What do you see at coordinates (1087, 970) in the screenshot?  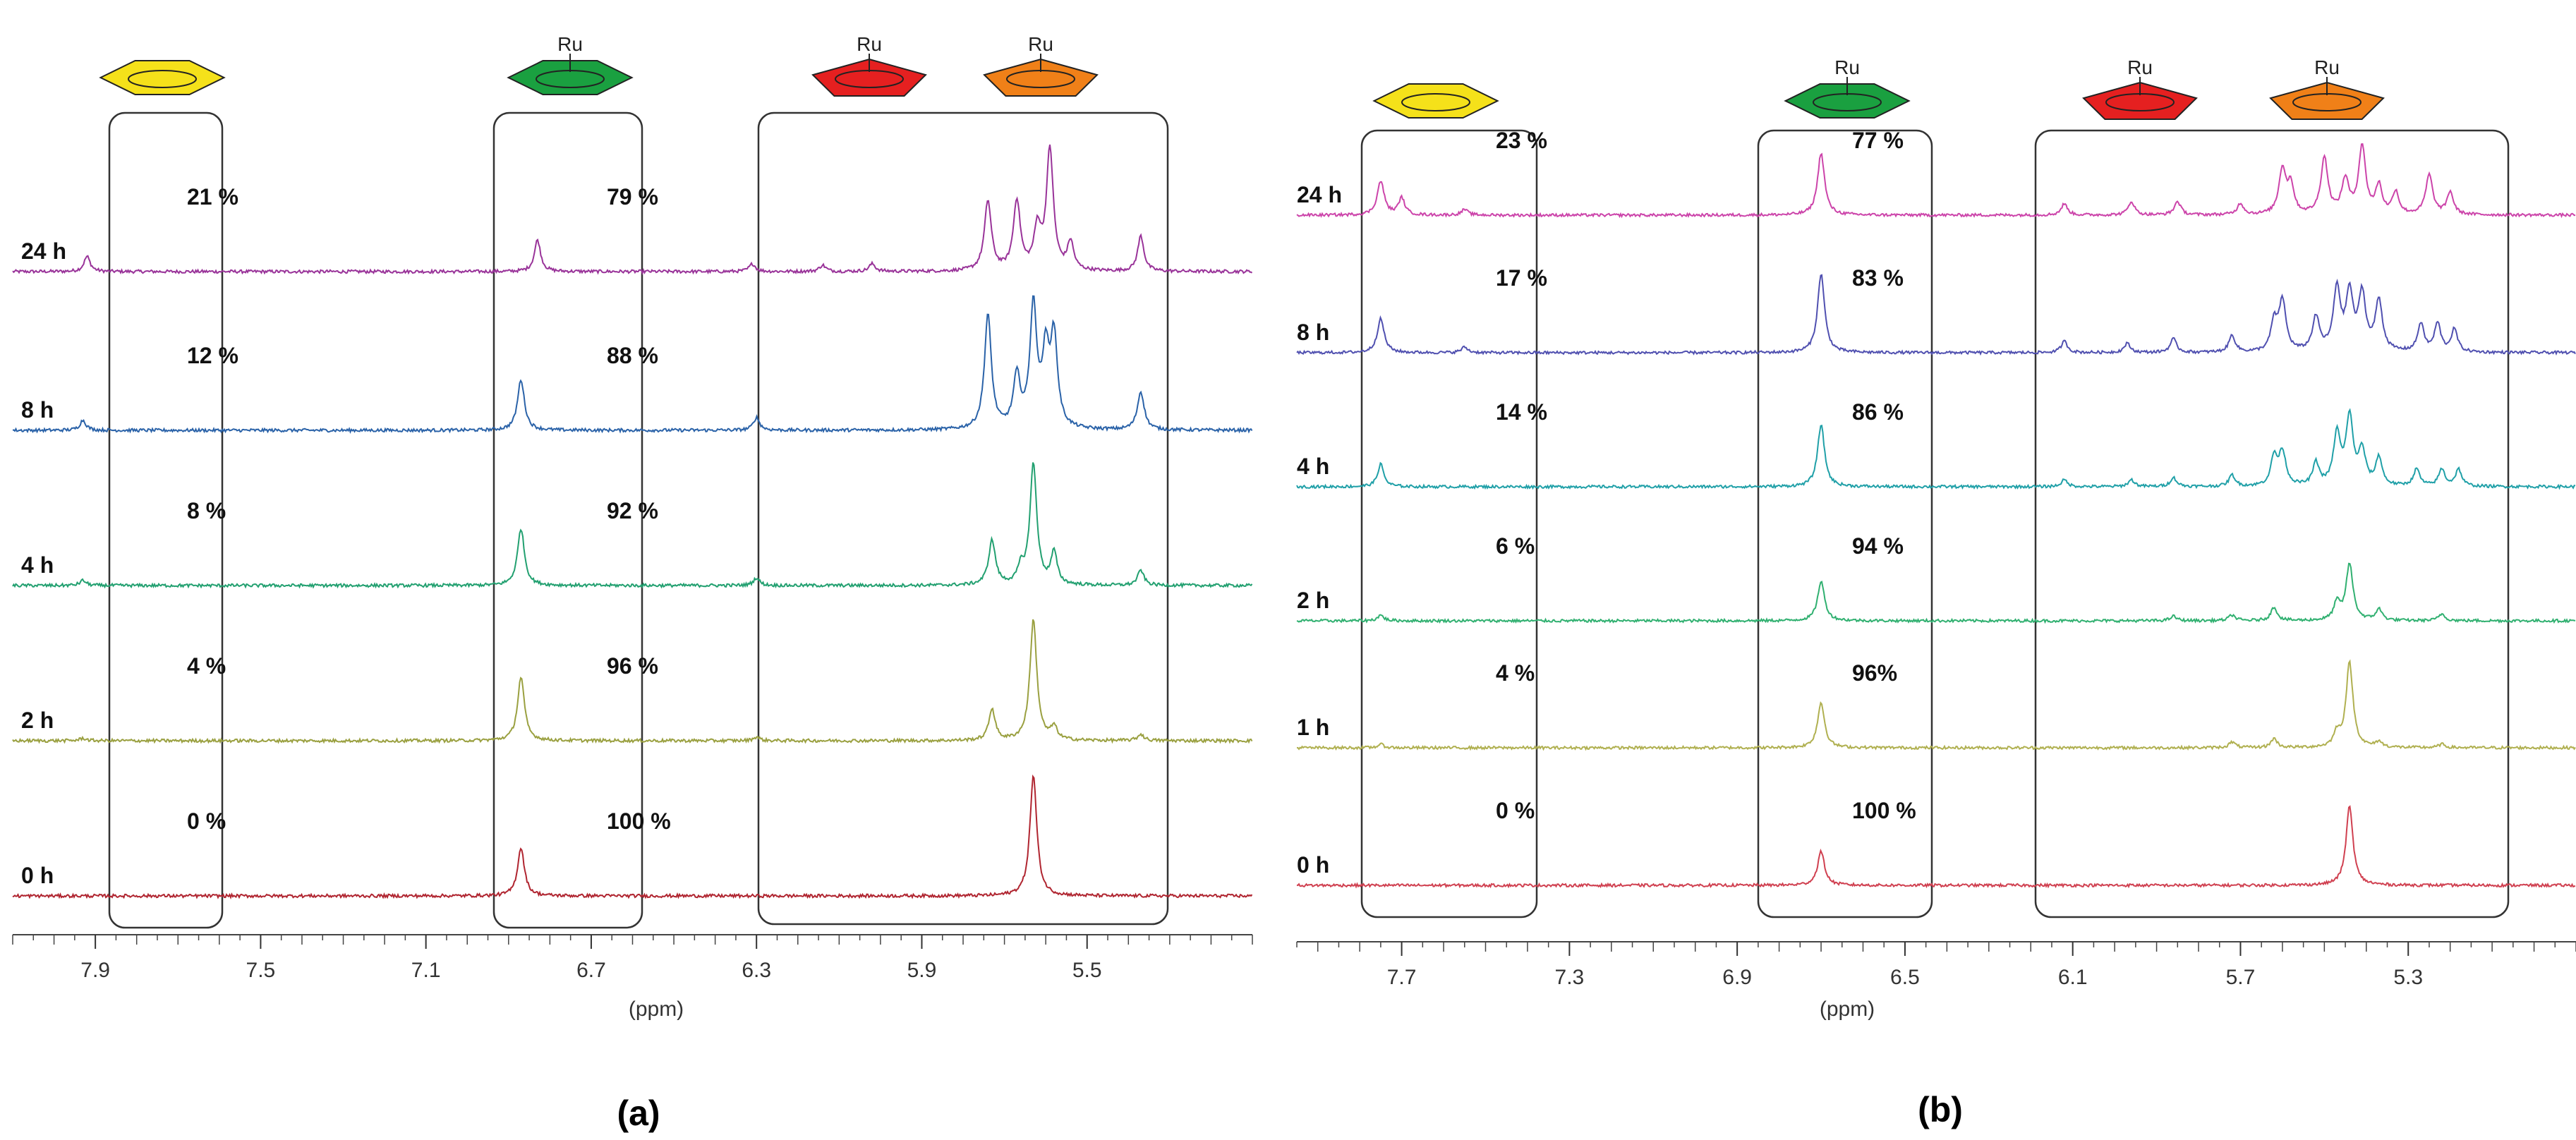 I see `tick-label: 5.5` at bounding box center [1087, 970].